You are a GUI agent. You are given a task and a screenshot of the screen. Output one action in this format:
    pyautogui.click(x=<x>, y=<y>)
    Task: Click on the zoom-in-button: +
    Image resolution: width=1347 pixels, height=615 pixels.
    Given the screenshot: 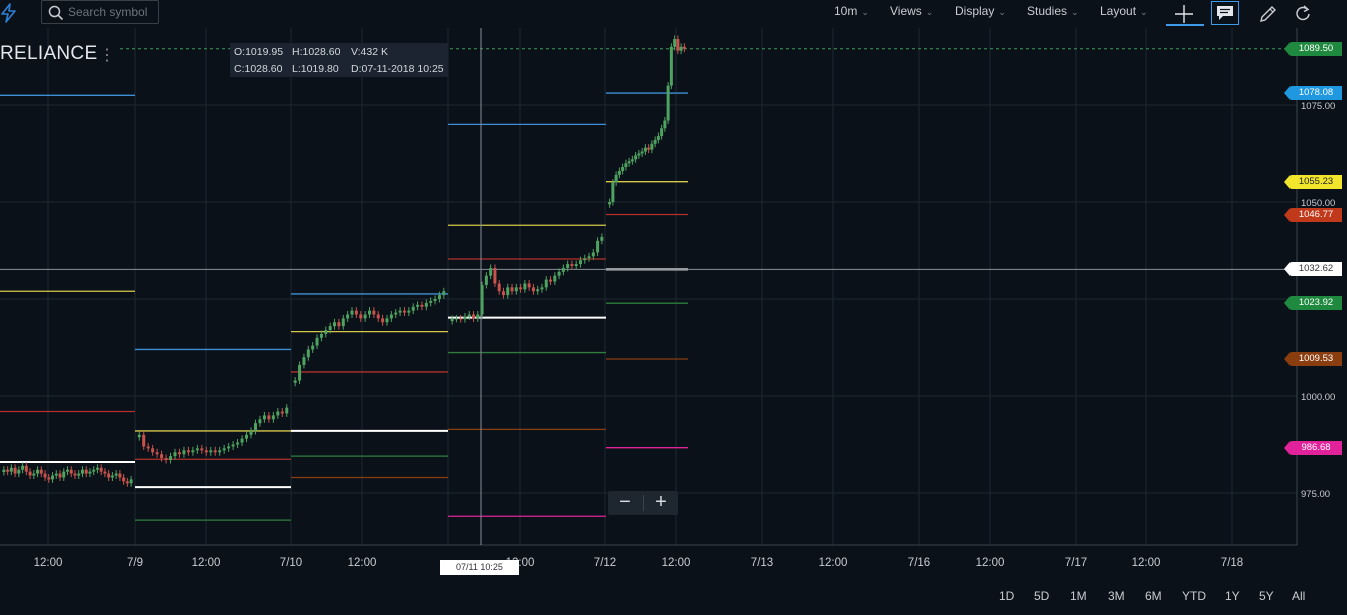 What is the action you would take?
    pyautogui.click(x=661, y=502)
    